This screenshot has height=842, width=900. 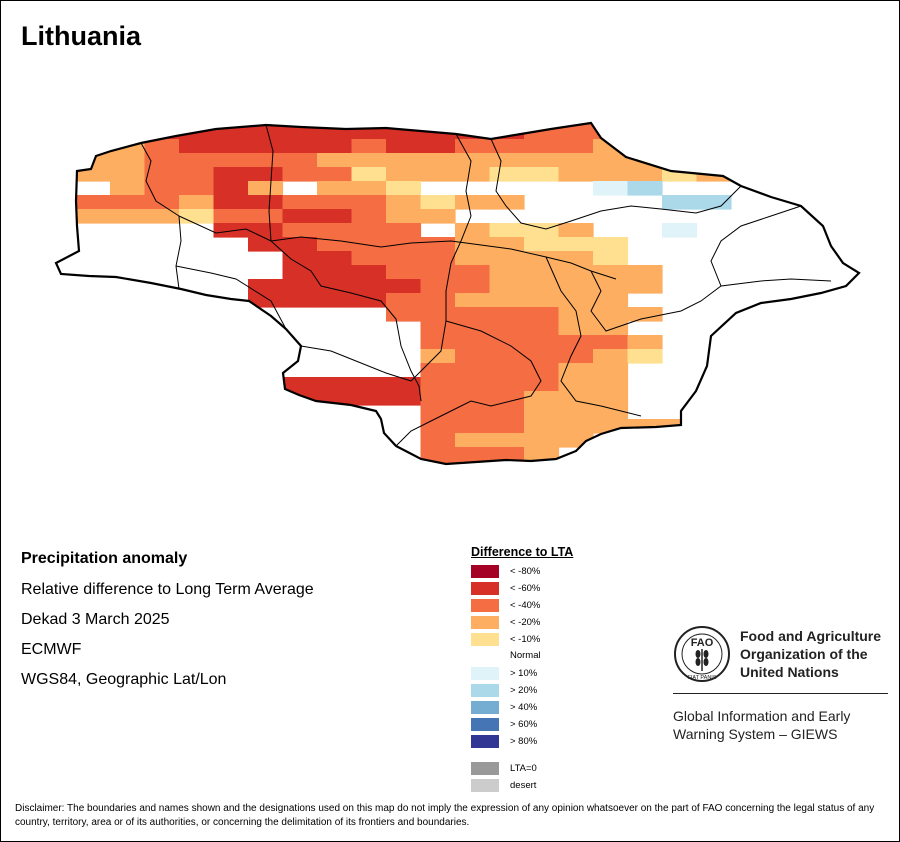 What do you see at coordinates (167, 589) in the screenshot?
I see `map-description: Relative difference to Long Term Average` at bounding box center [167, 589].